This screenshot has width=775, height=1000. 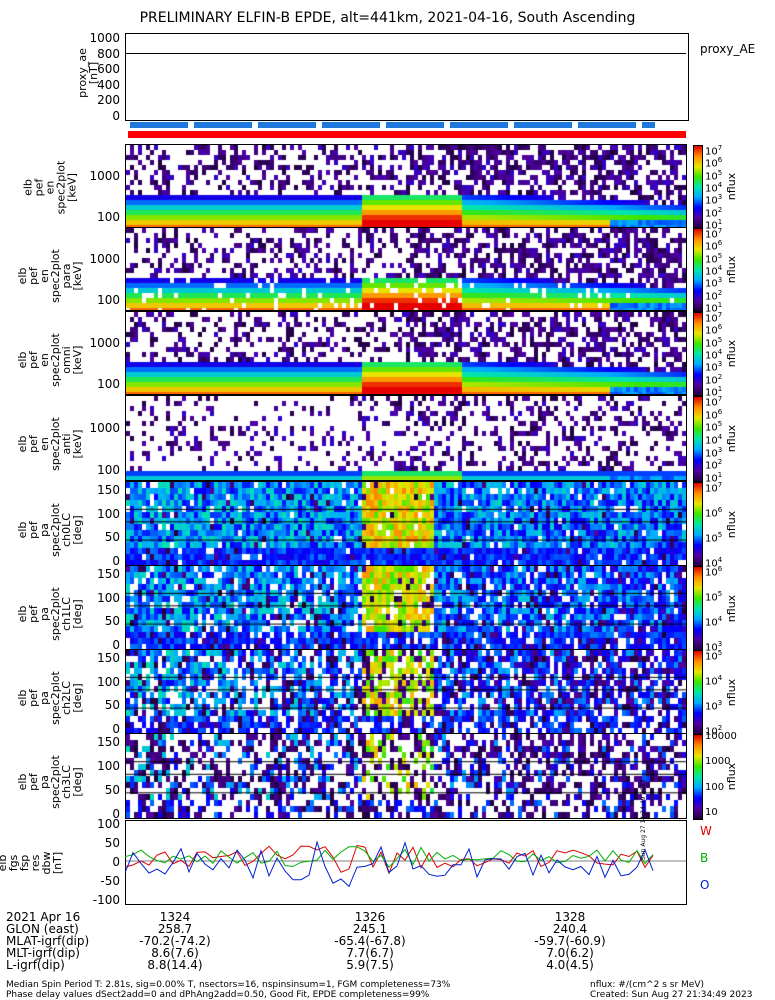 I want to click on fgm-side-text: Sun Aug 27 14:34:49 2023, so click(x=643, y=819).